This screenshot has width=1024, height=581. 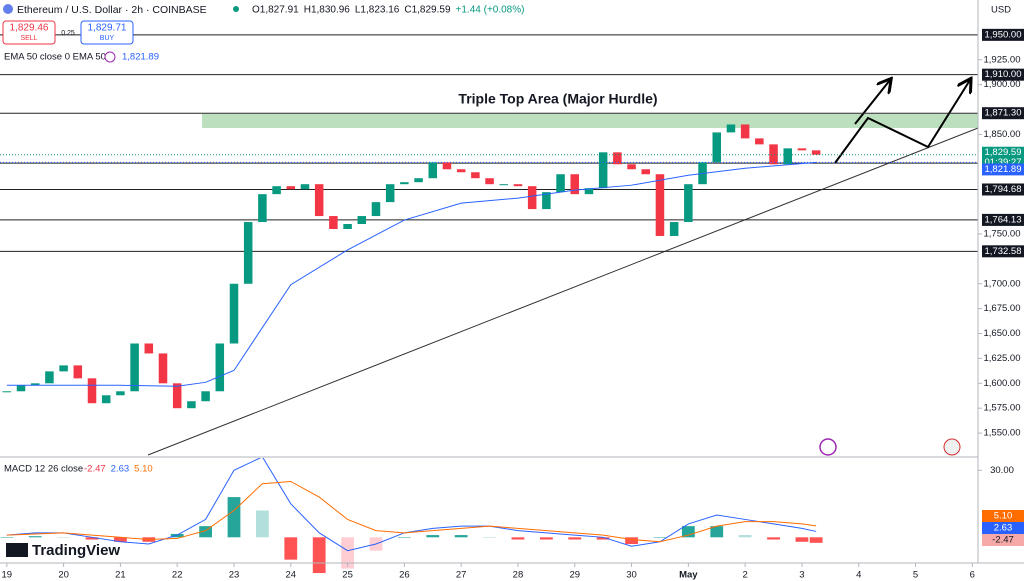 What do you see at coordinates (275, 10) in the screenshot?
I see `header-stat: O1,827.91` at bounding box center [275, 10].